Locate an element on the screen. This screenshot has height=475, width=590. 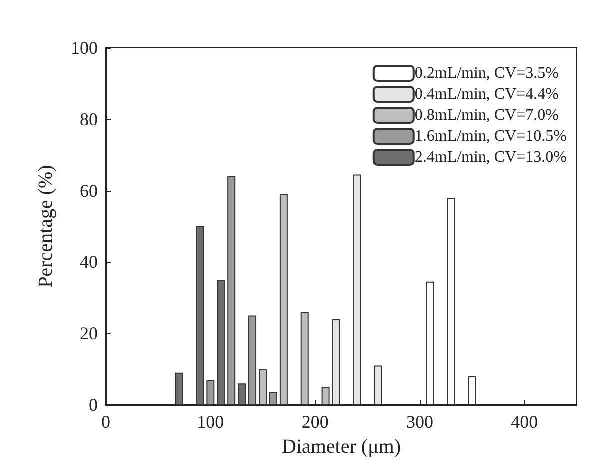
legend-label: 0.4mL/min, CV=4.4% is located at coordinates (487, 94).